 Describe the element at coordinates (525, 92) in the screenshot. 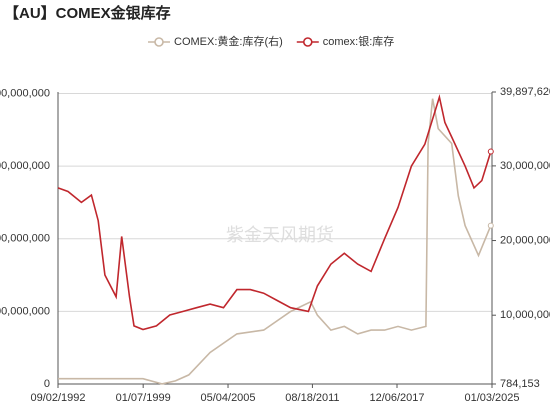

I see `y2-tick-label: 39,897,620` at that location.